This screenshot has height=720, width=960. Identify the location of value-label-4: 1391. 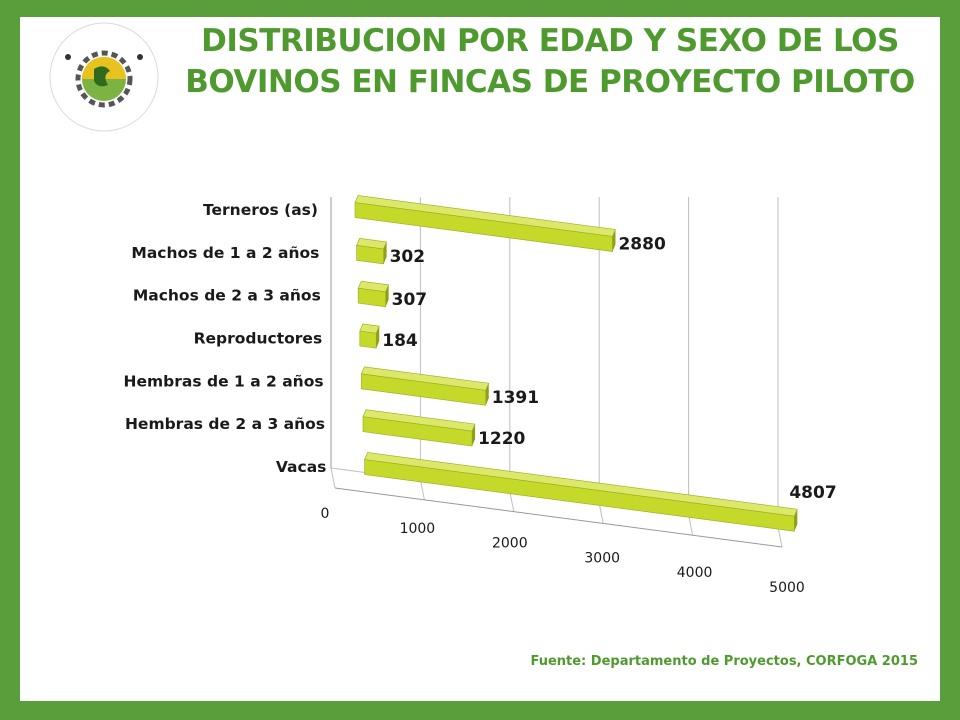
(515, 398).